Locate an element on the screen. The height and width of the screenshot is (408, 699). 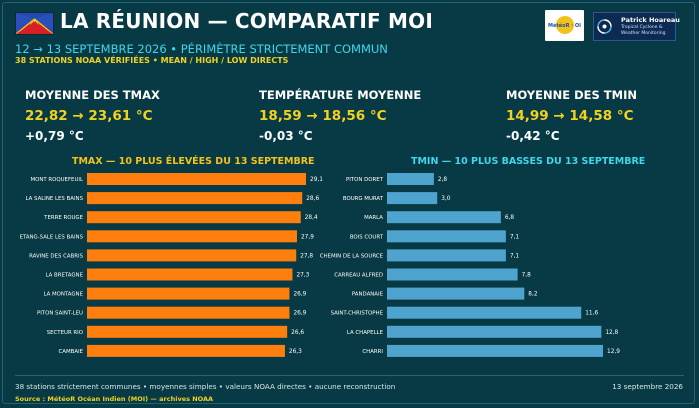
cyclone-icon is located at coordinates (604, 26).